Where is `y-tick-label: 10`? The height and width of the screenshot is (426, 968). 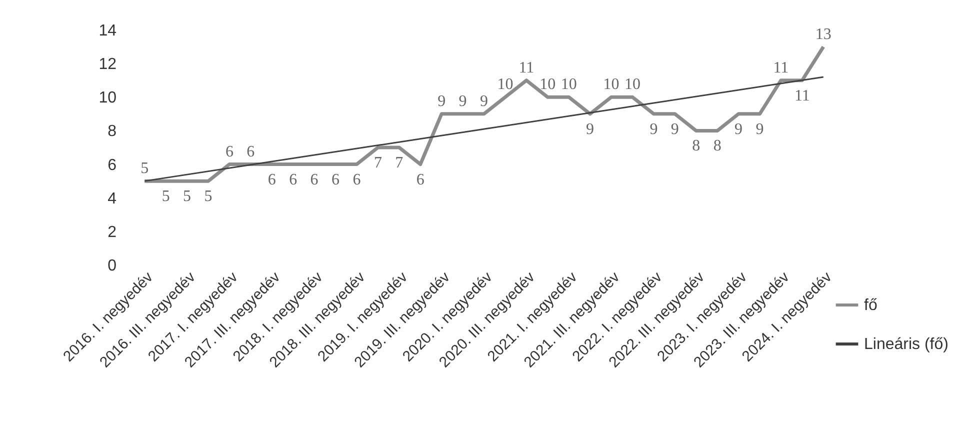 y-tick-label: 10 is located at coordinates (107, 98).